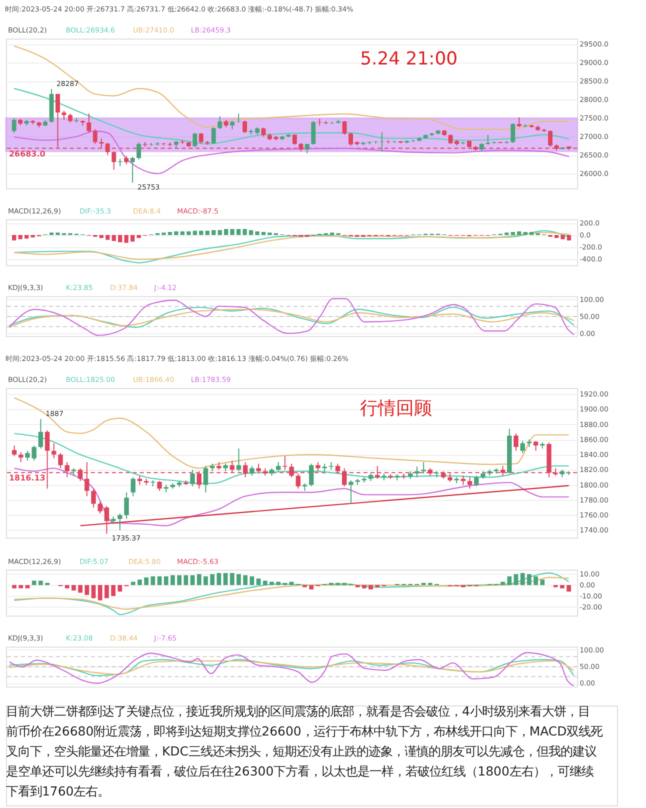  I want to click on annotation: 5.24 21:00, so click(409, 59).